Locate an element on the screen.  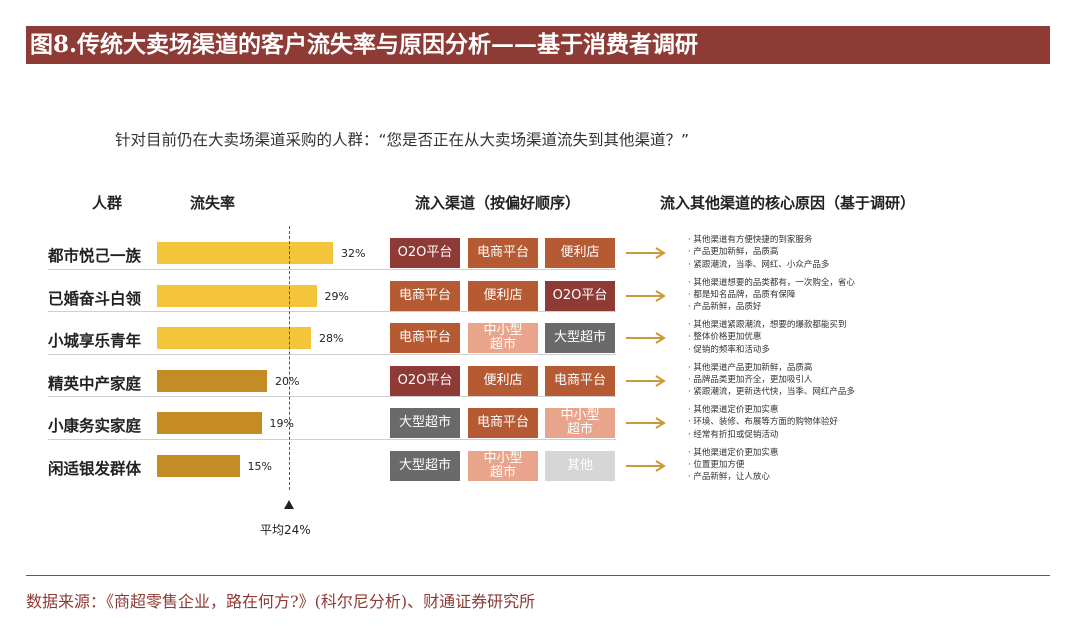
reason-item: · 促销的频率和活动多 is located at coordinates (729, 349).